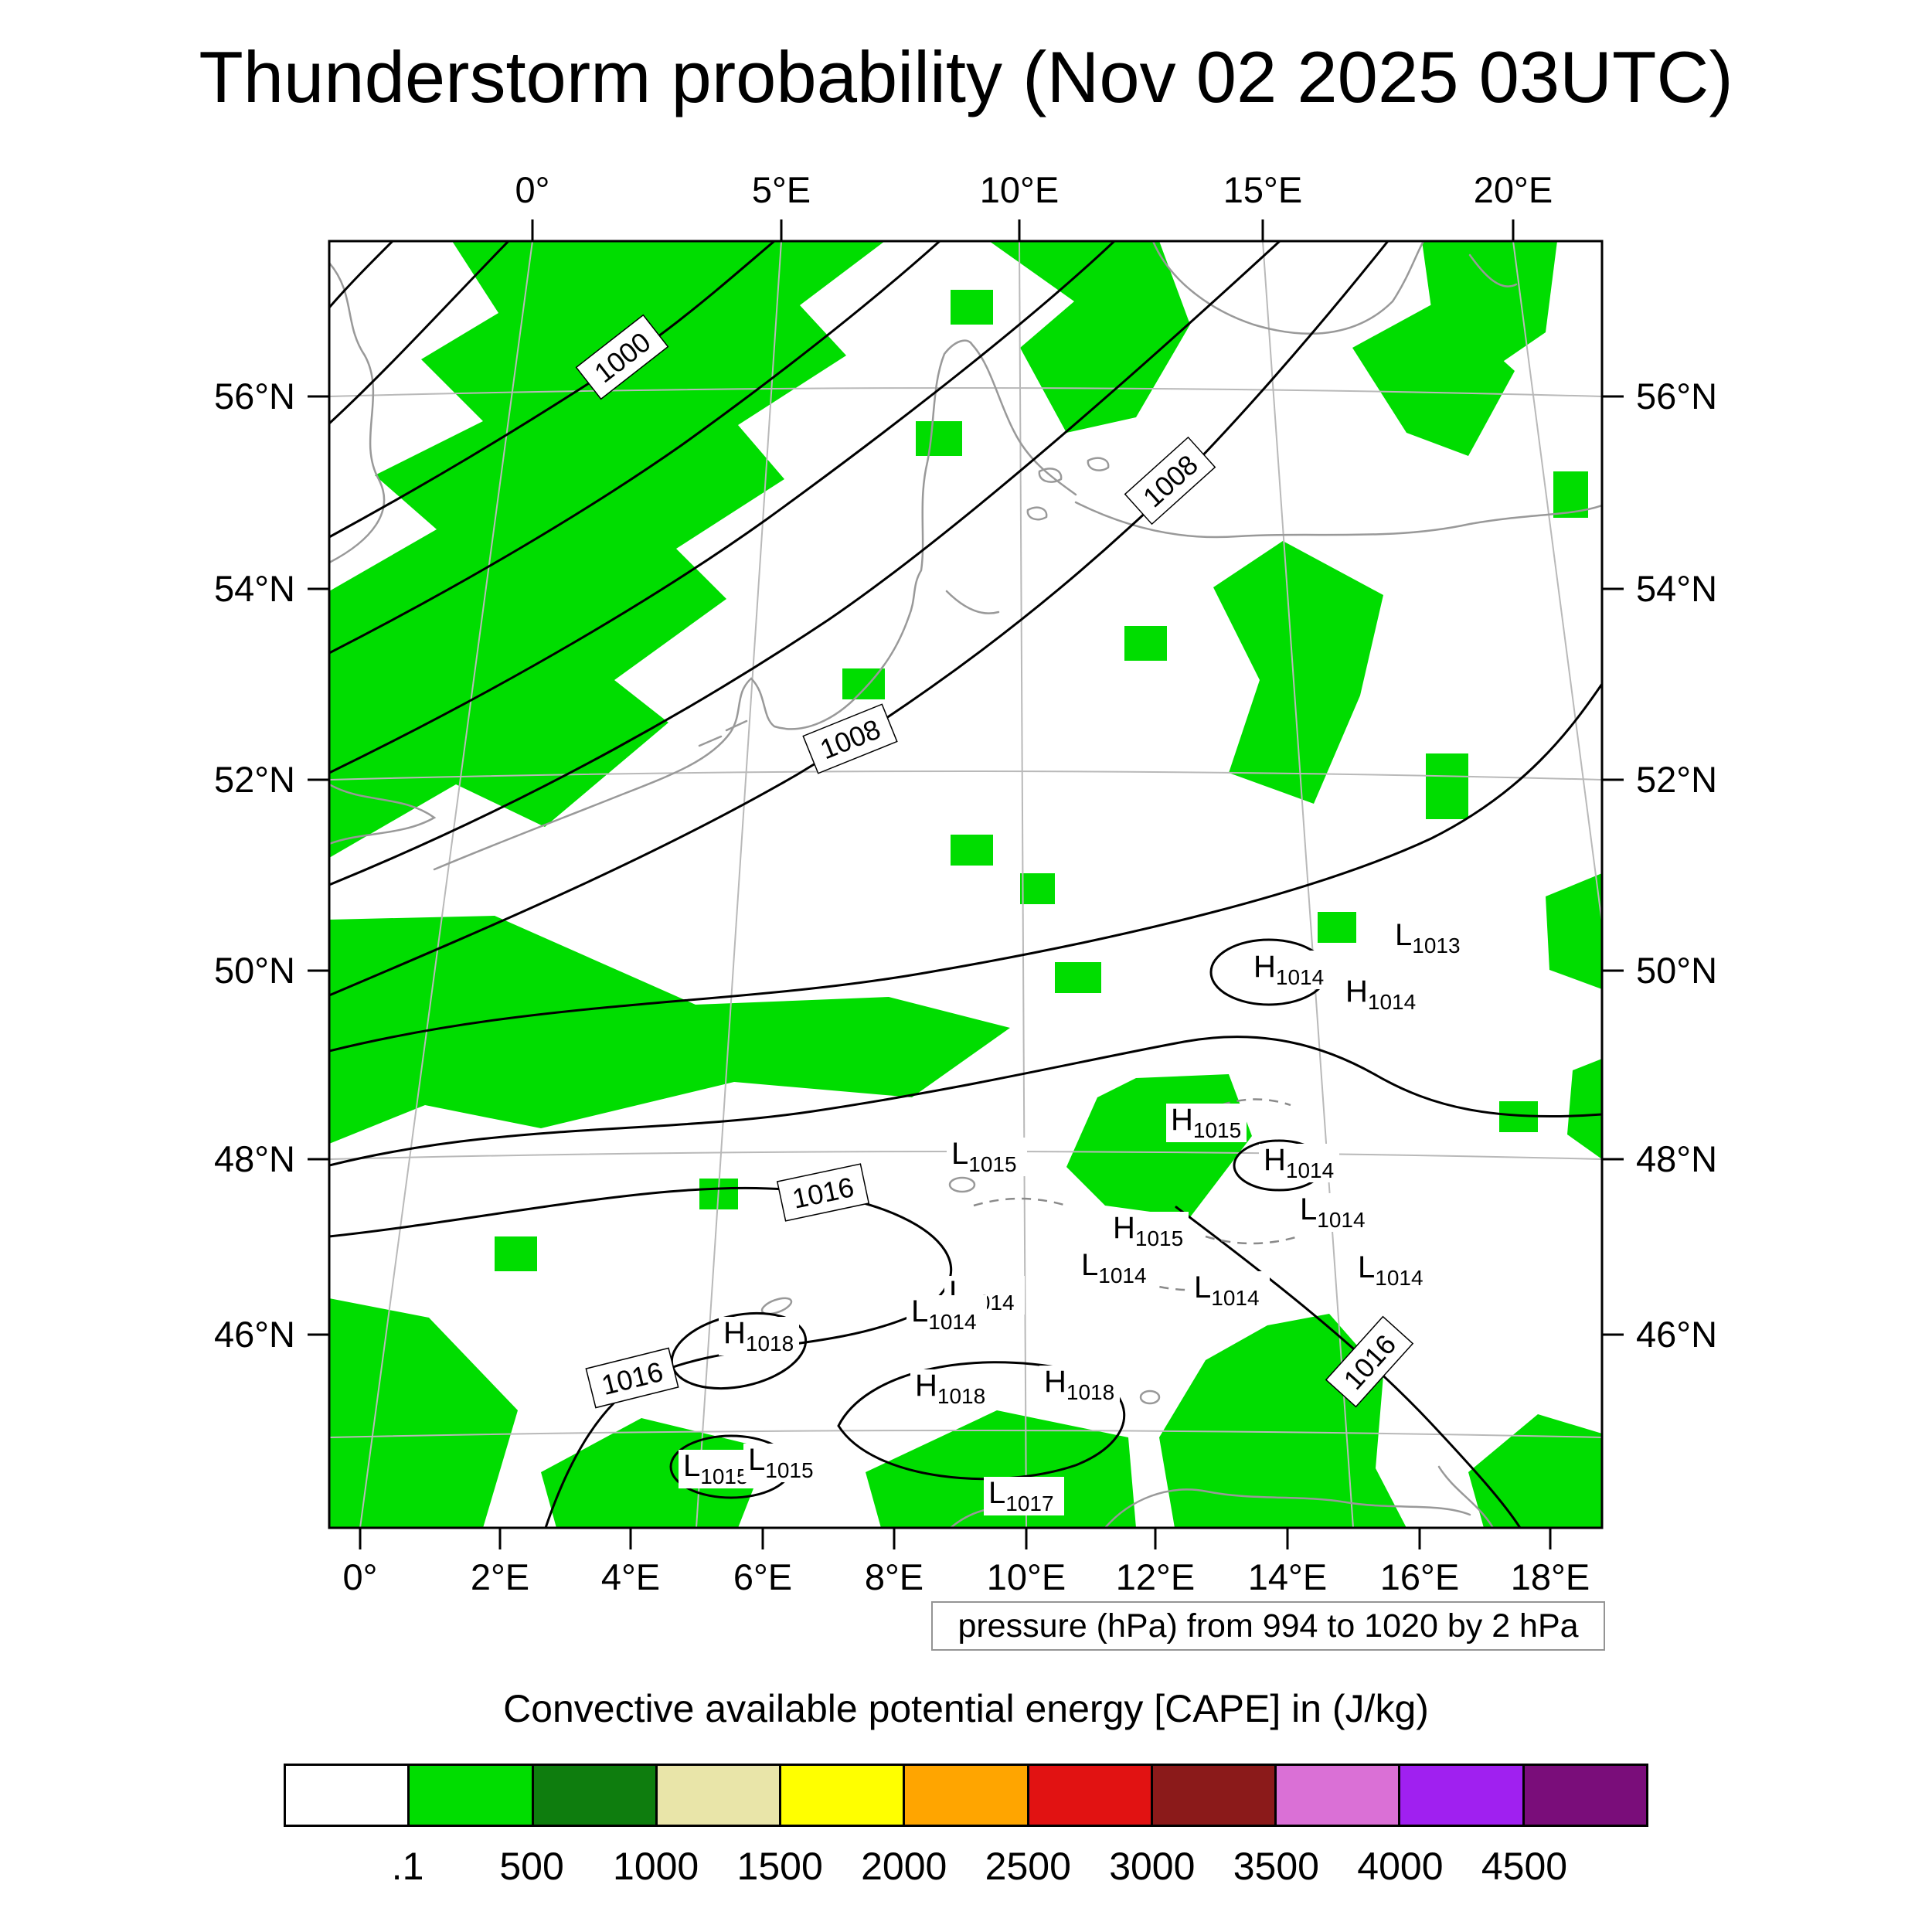  I want to click on axis-tick-label: 18°E, so click(1551, 1576).